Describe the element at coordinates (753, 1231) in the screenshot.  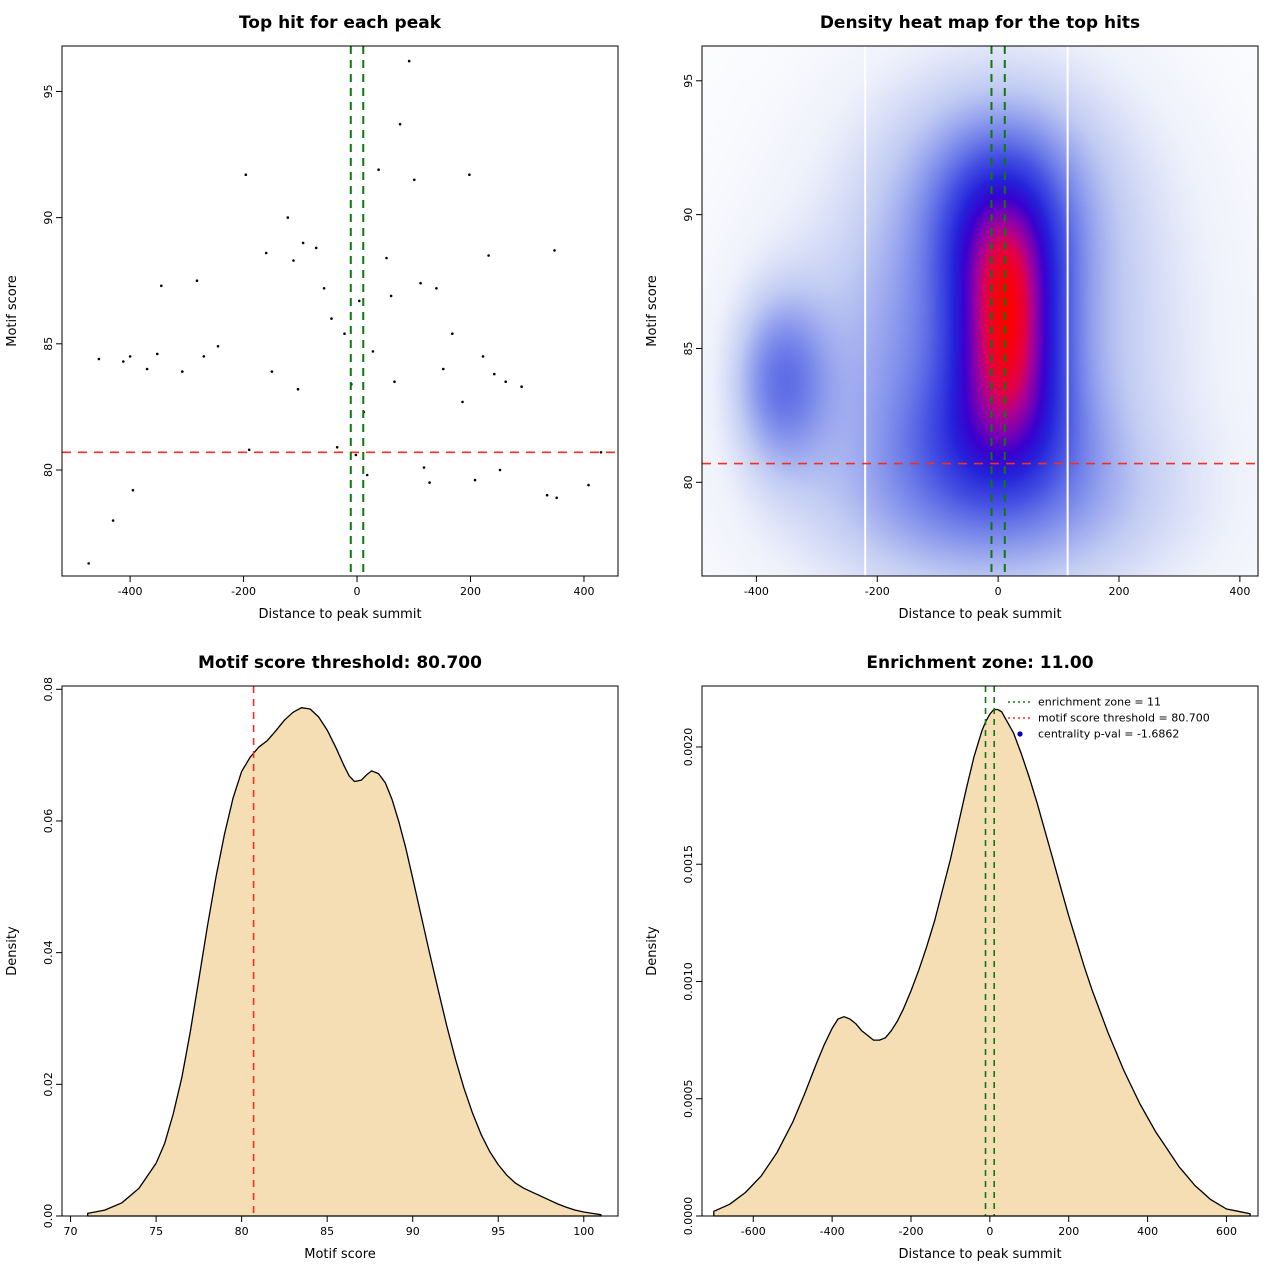
I see `svg-text: -600` at that location.